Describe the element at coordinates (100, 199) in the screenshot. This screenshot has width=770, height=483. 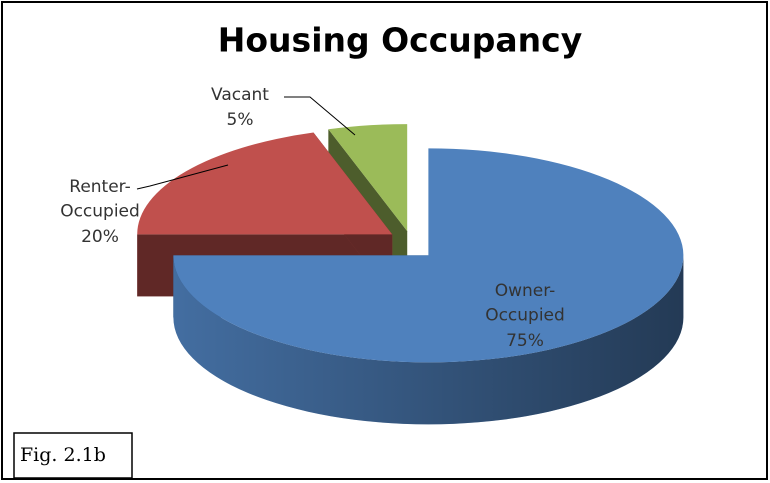
I see `category-label: Renter-Occupied` at that location.